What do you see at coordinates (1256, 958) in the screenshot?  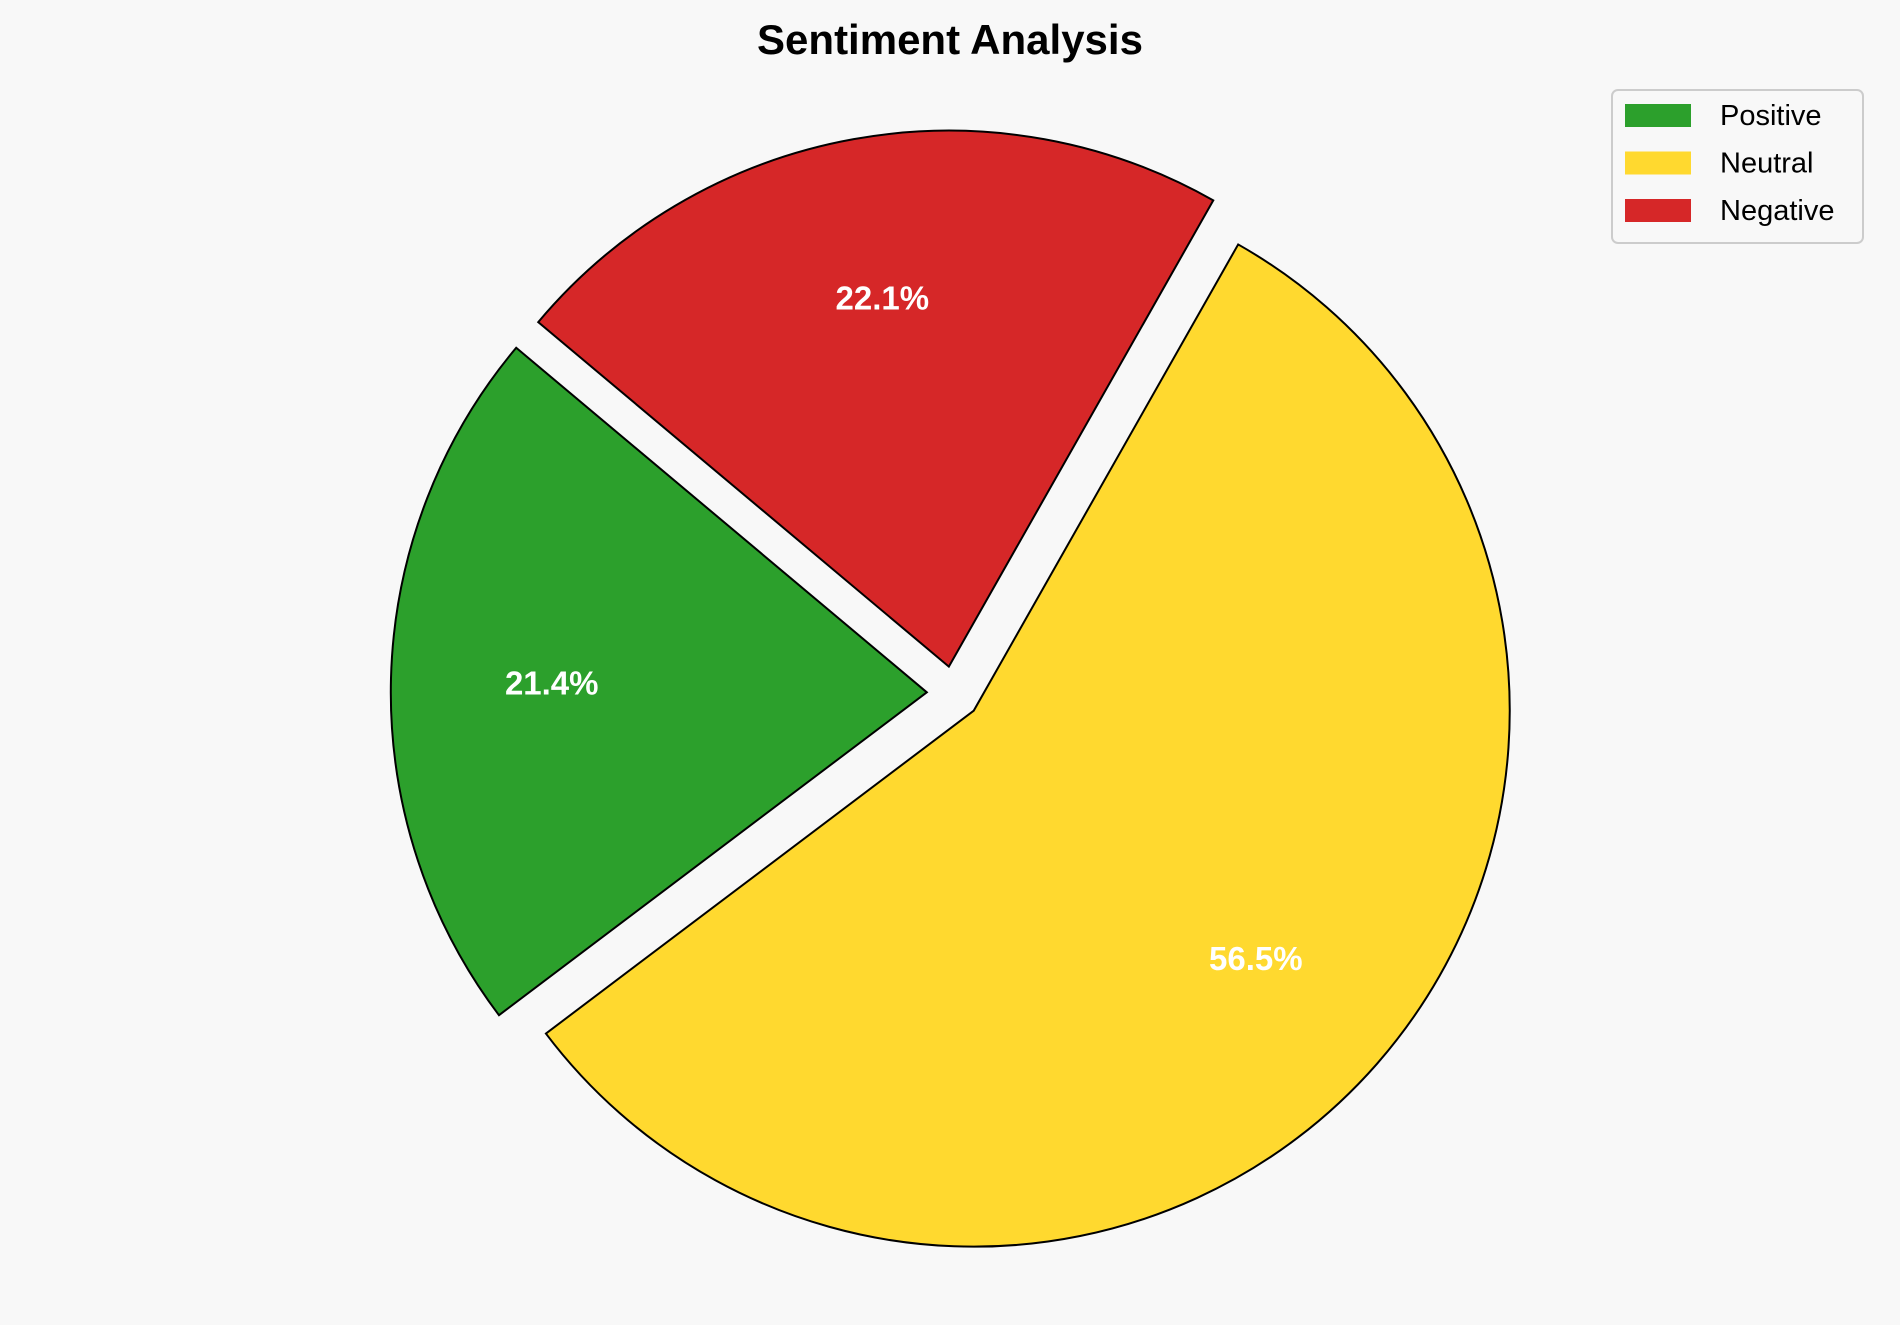 I see `percent-label-neutral: 56.5%` at bounding box center [1256, 958].